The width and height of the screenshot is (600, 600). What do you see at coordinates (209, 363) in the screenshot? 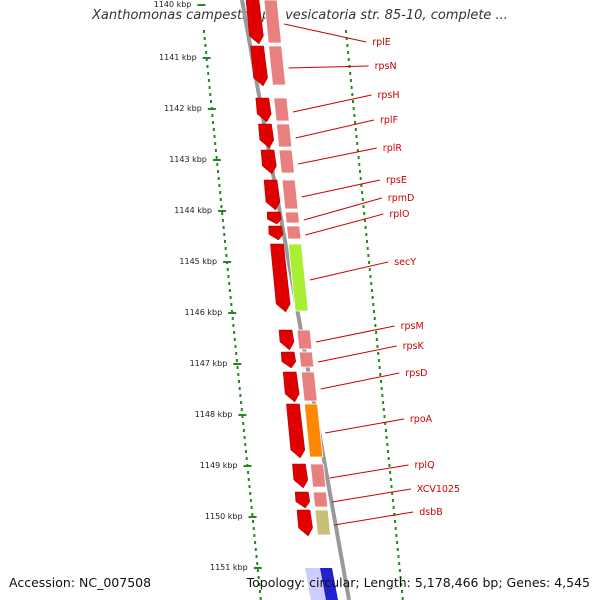
I see `ruler-tick-label: 1147 kbp` at bounding box center [209, 363].